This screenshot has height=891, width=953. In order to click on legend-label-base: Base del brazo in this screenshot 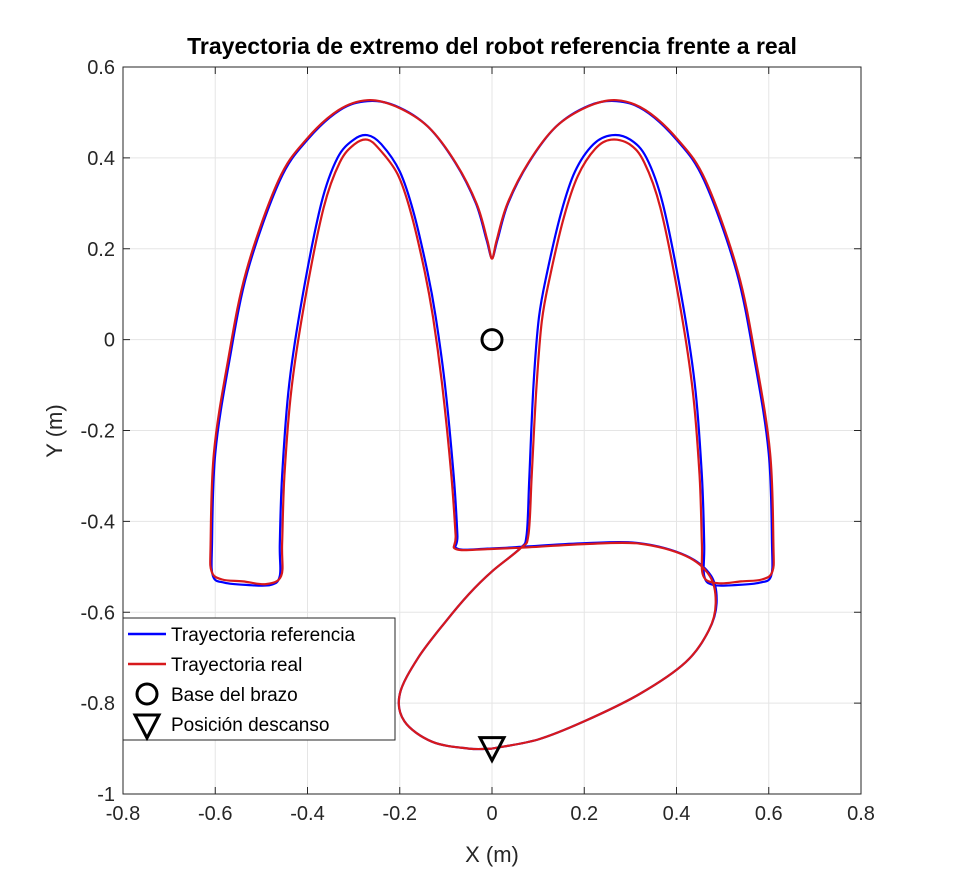, I will do `click(234, 695)`.